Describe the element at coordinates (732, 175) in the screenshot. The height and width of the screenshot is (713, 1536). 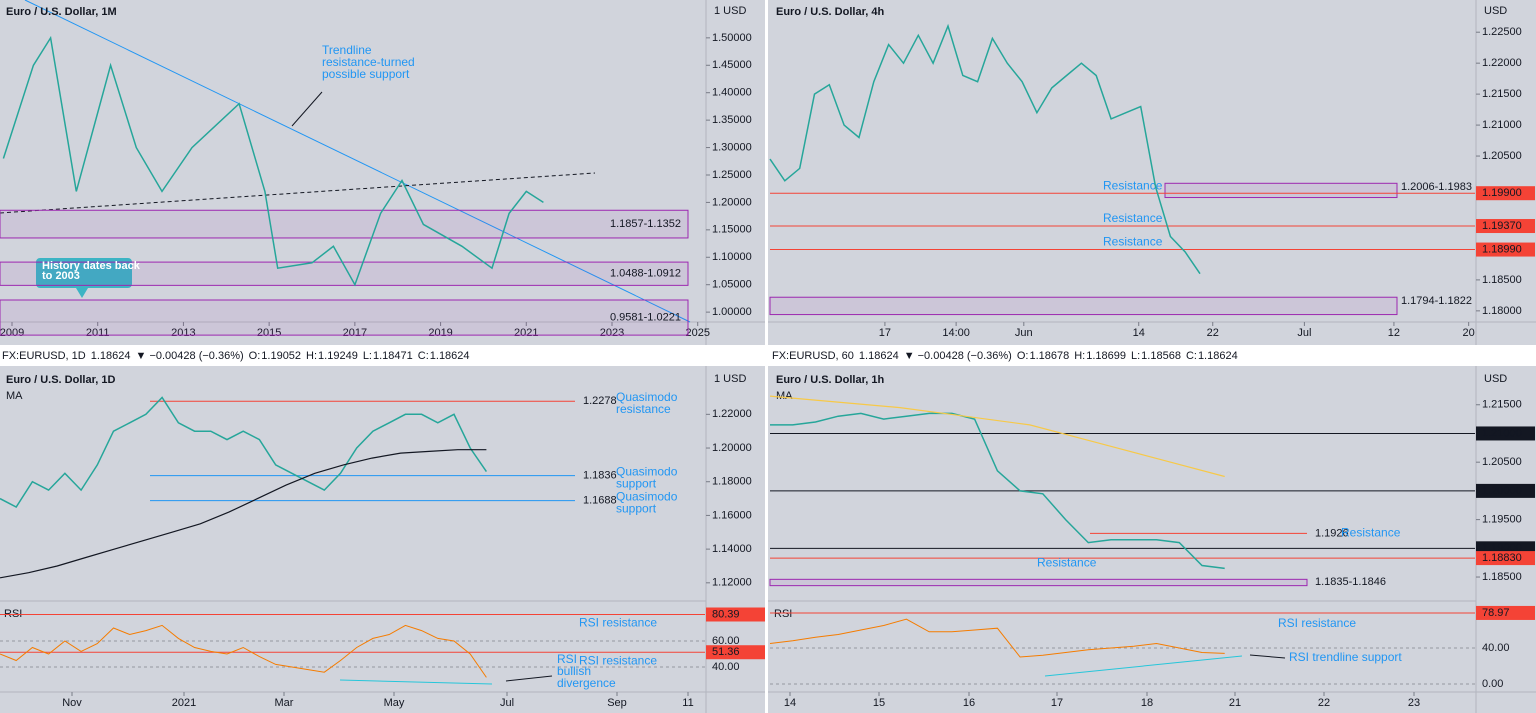
I see `y-tick-label: 1.25000` at that location.